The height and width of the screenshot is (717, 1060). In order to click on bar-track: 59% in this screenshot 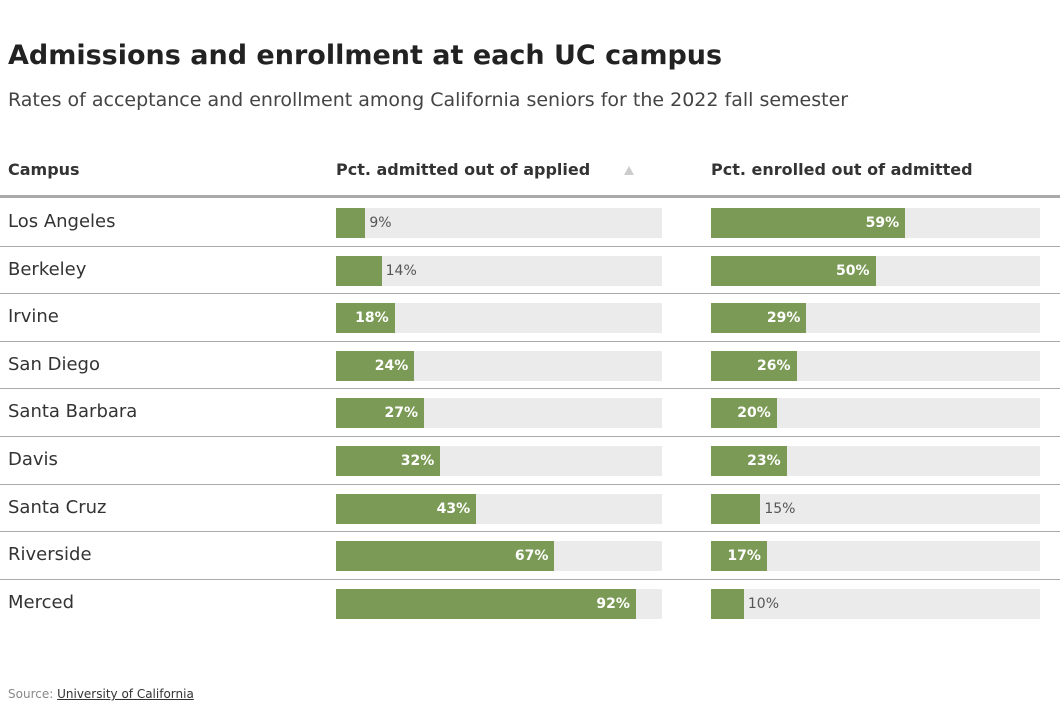, I will do `click(875, 223)`.